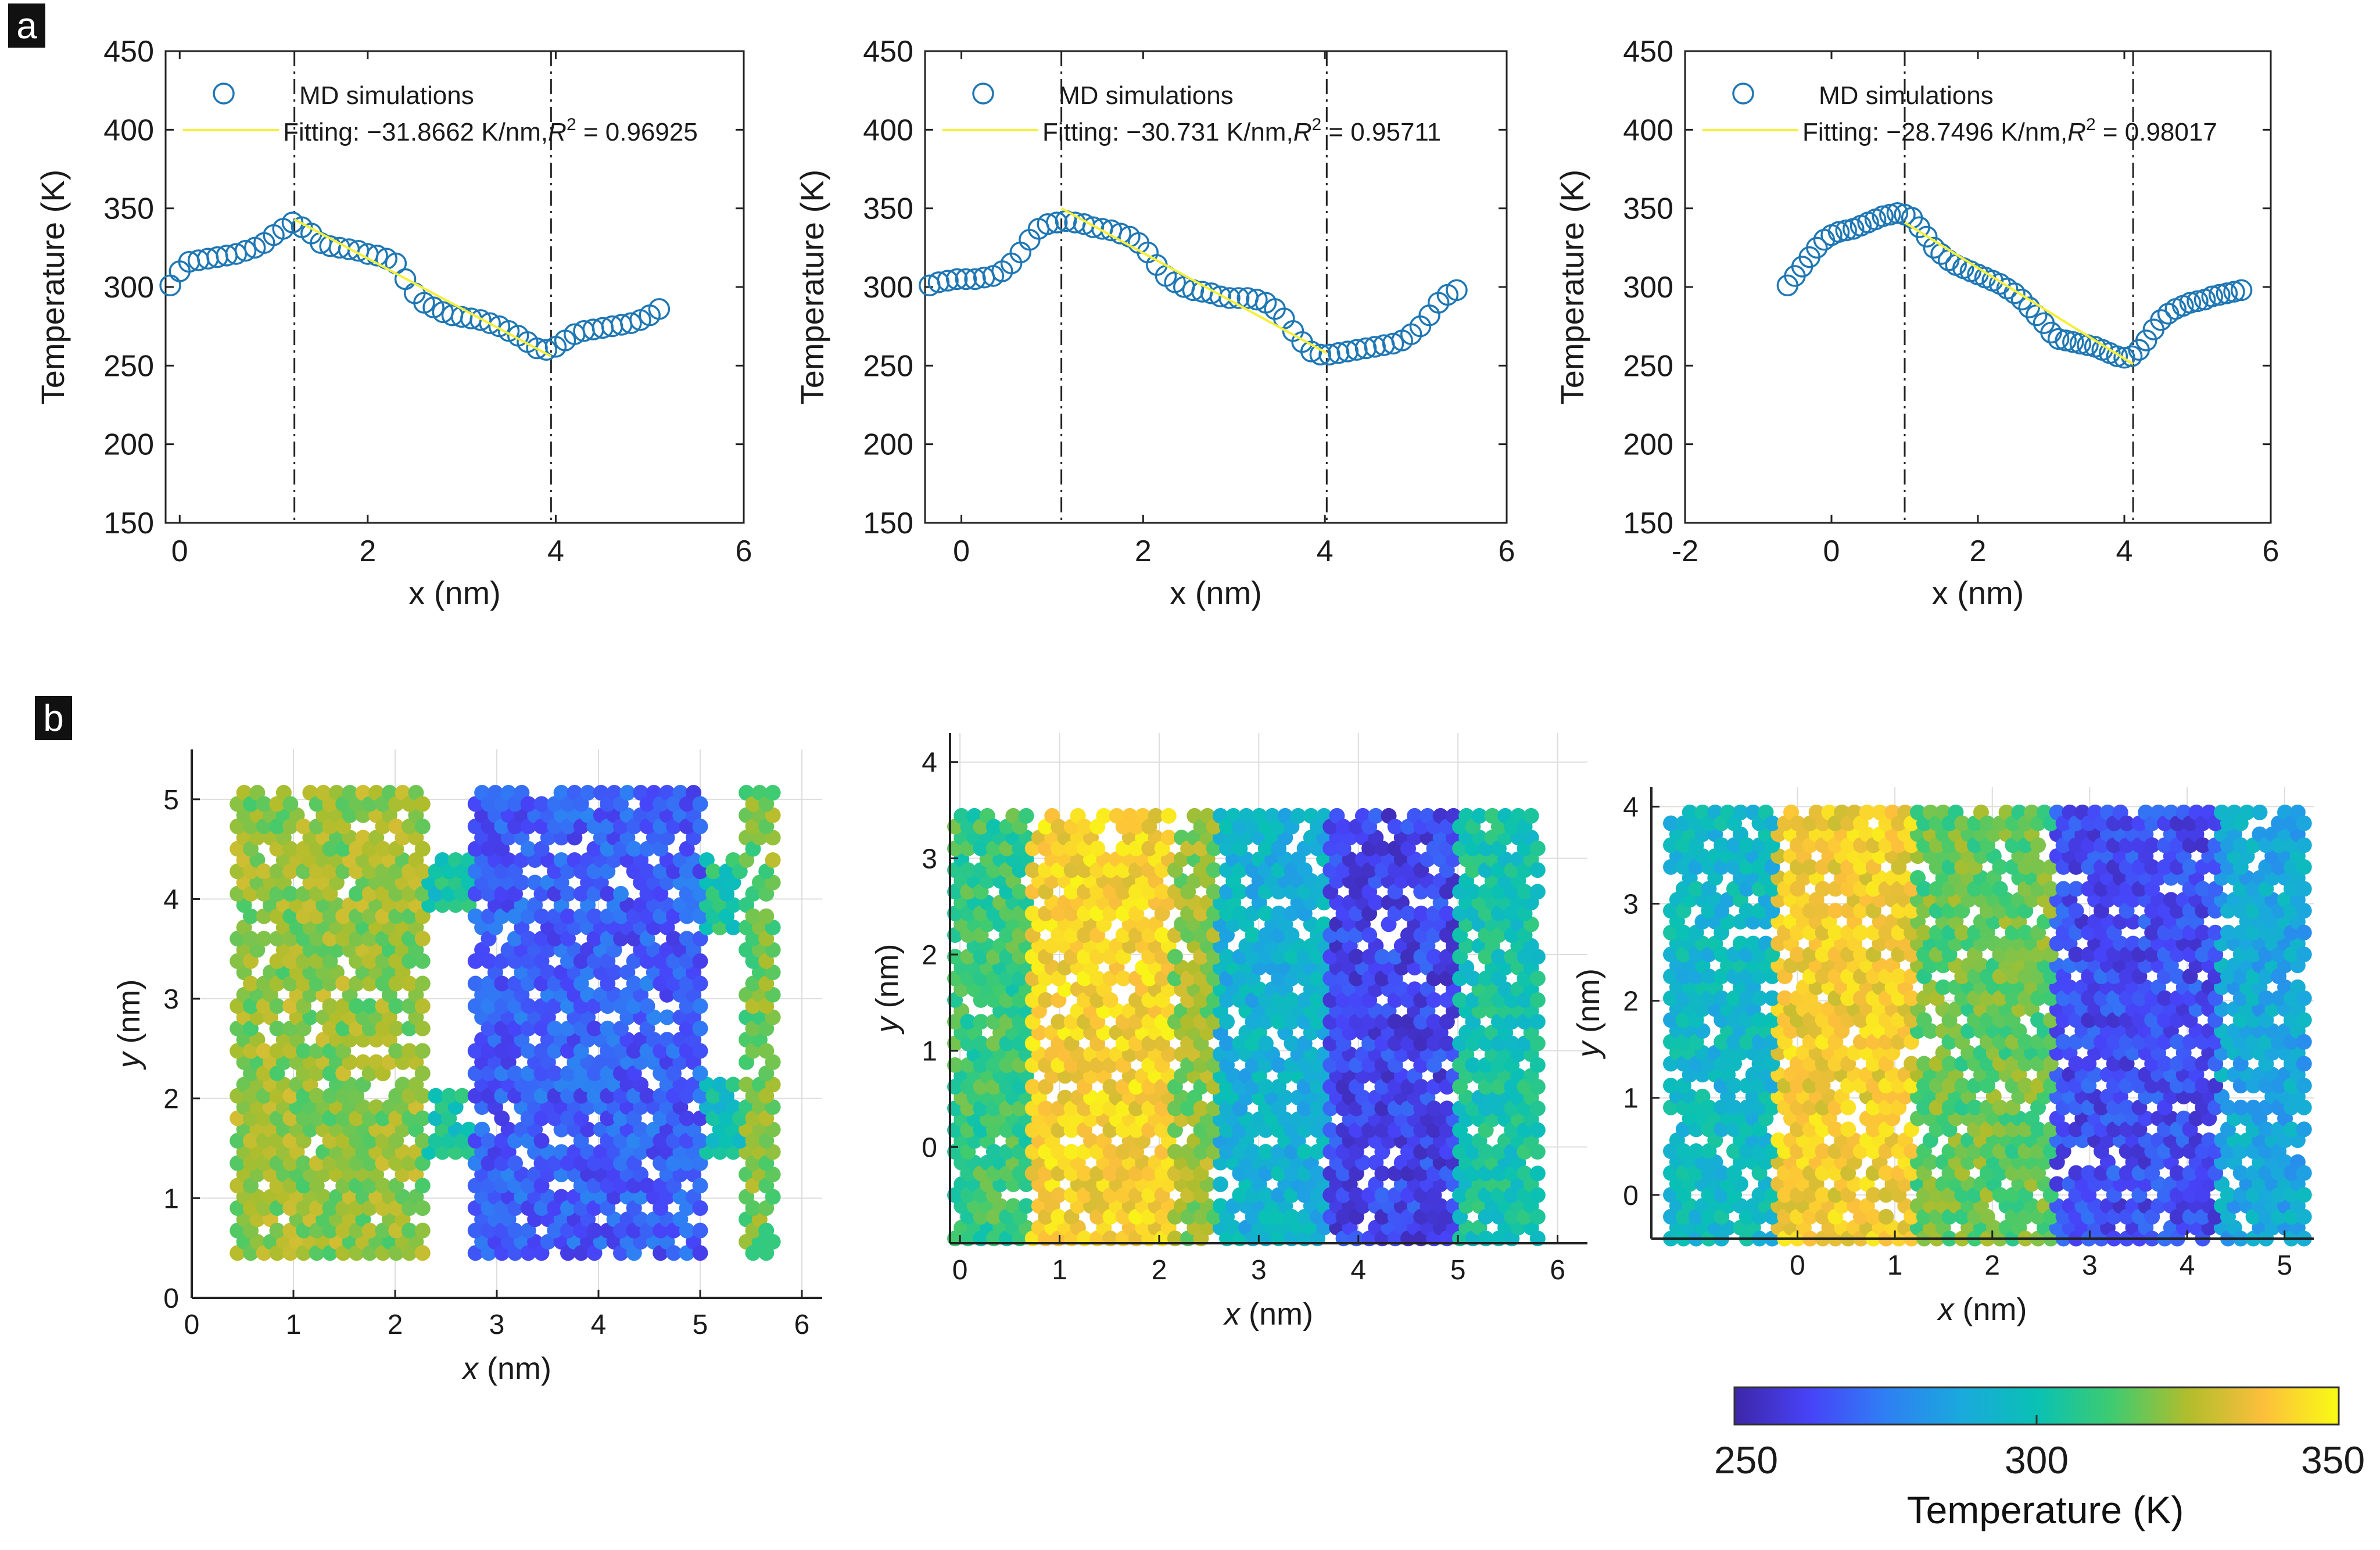 This screenshot has height=1550, width=2380. I want to click on legend-md-marker, so click(1743, 93).